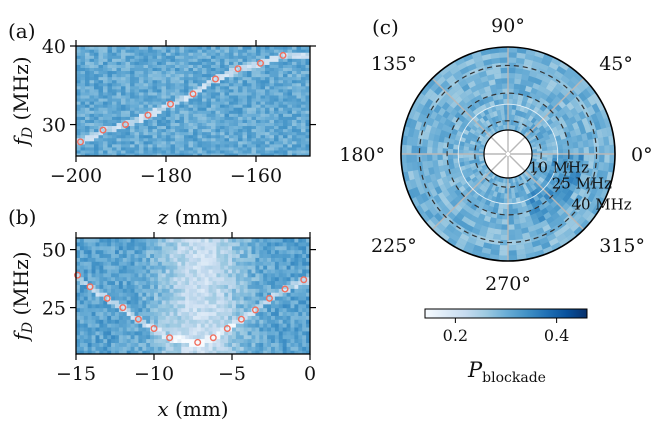 The width and height of the screenshot is (663, 430). Describe the element at coordinates (546, 115) in the screenshot. I see `polar-spoke` at that location.